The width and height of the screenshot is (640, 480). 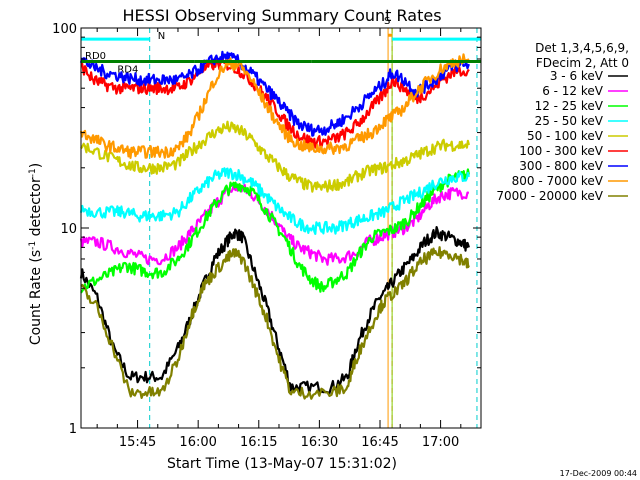 What do you see at coordinates (598, 473) in the screenshot?
I see `footer-date: 17-Dec-2009 00:44` at bounding box center [598, 473].